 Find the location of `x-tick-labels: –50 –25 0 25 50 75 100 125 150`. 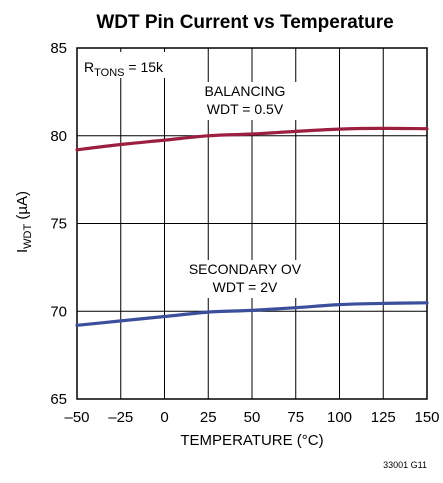

x-tick-labels: –50 –25 0 25 50 75 100 125 150 is located at coordinates (251, 417).